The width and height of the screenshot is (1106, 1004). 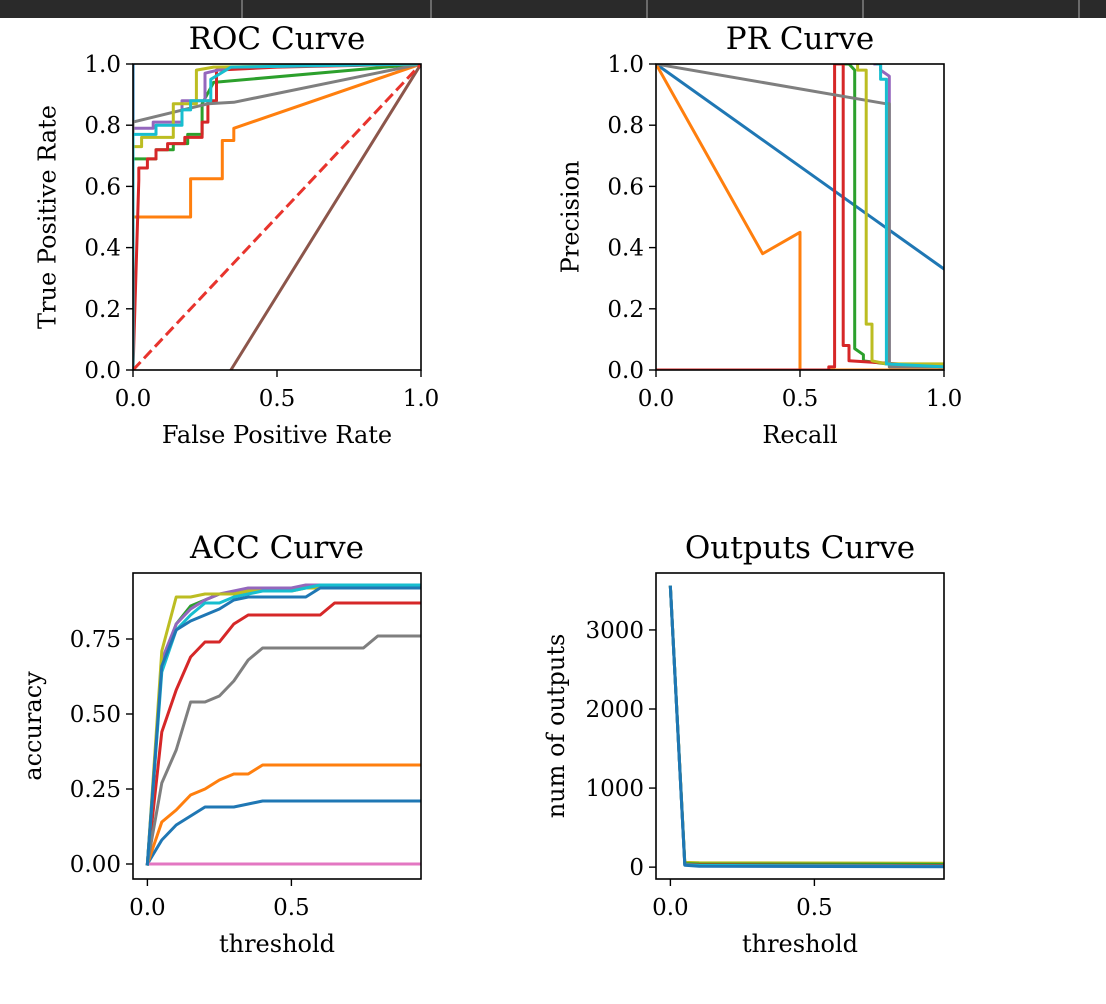 I want to click on acc-y-tick-label: 0.00, so click(x=95, y=865).